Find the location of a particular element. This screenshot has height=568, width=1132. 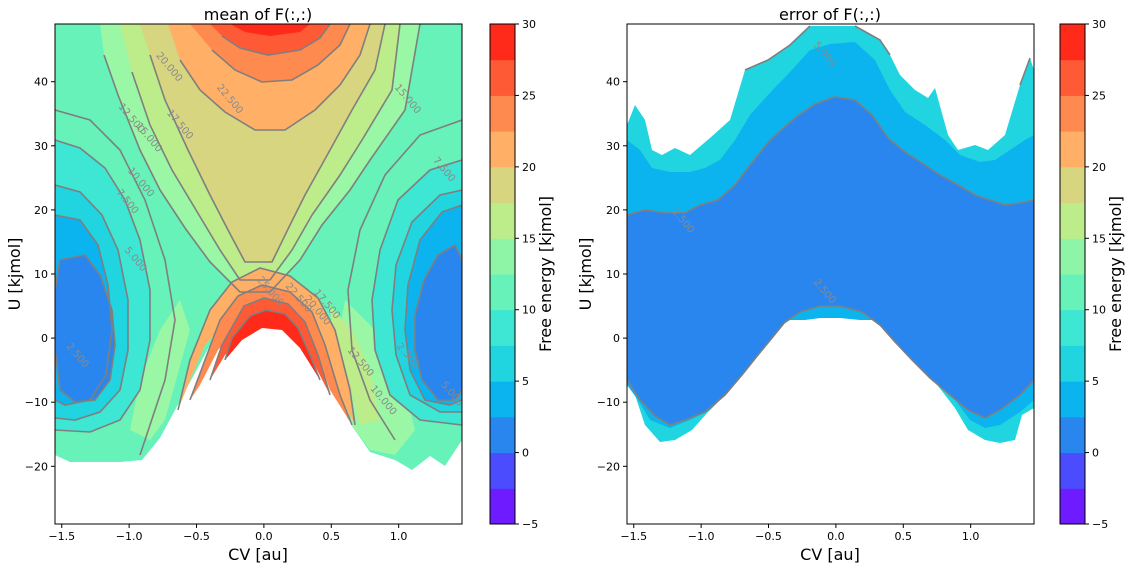

mean-colorbar-label: Free energy [kjmol] is located at coordinates (545, 274).